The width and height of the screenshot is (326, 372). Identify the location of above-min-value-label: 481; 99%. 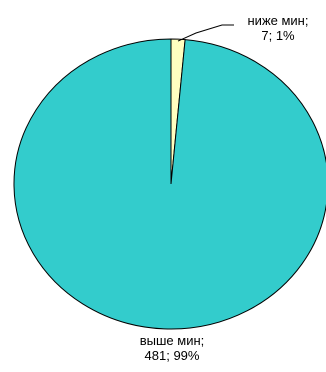
(172, 355).